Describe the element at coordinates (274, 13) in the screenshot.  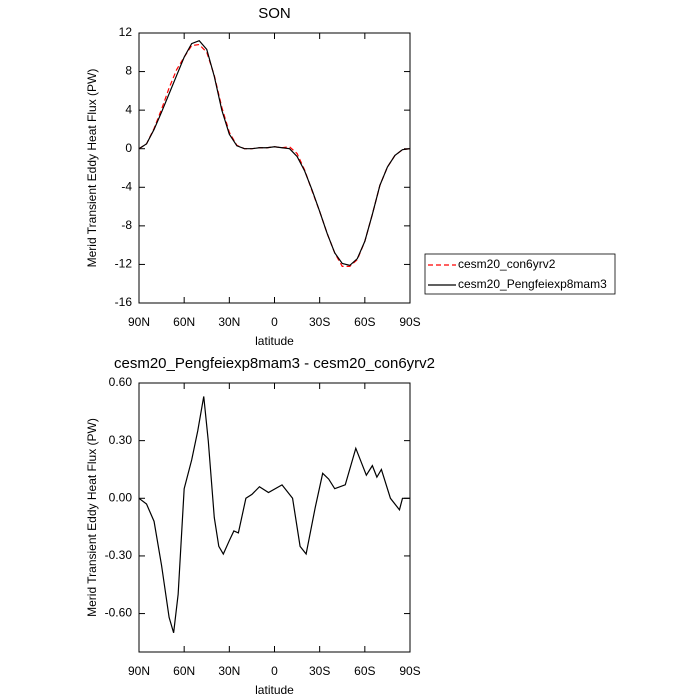
I see `chart-title: SON` at that location.